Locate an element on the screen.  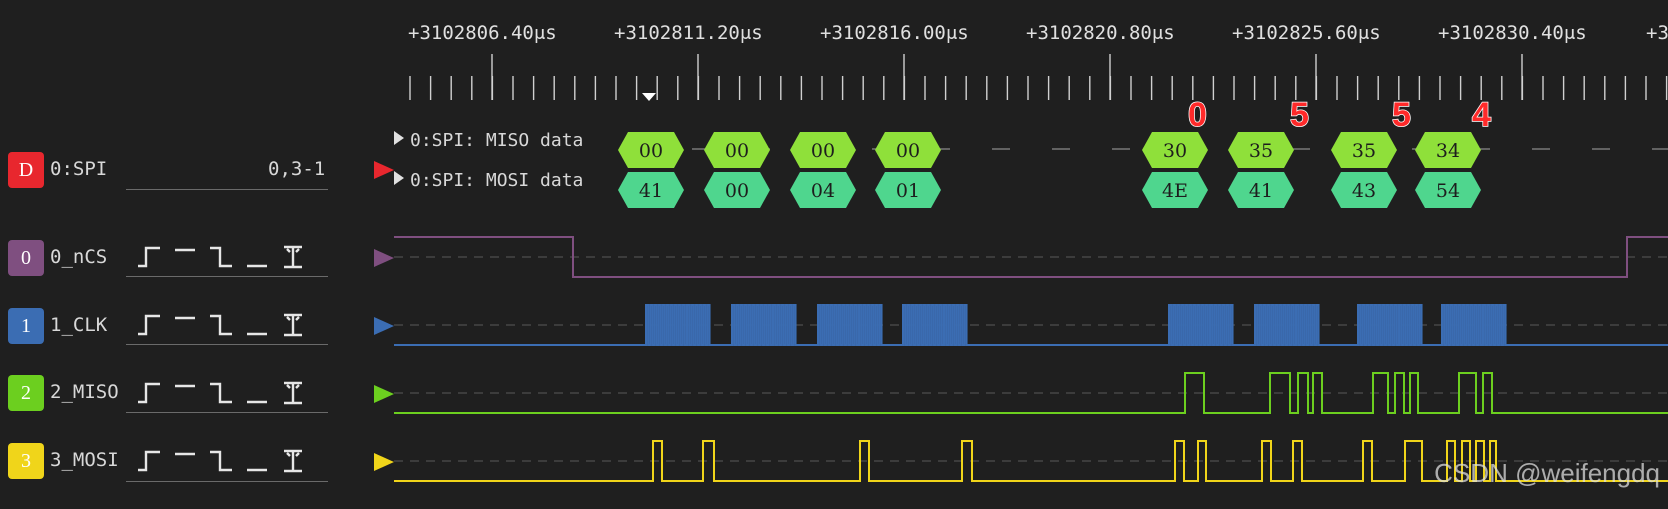
channel-badge-2: 2 is located at coordinates (26, 393).